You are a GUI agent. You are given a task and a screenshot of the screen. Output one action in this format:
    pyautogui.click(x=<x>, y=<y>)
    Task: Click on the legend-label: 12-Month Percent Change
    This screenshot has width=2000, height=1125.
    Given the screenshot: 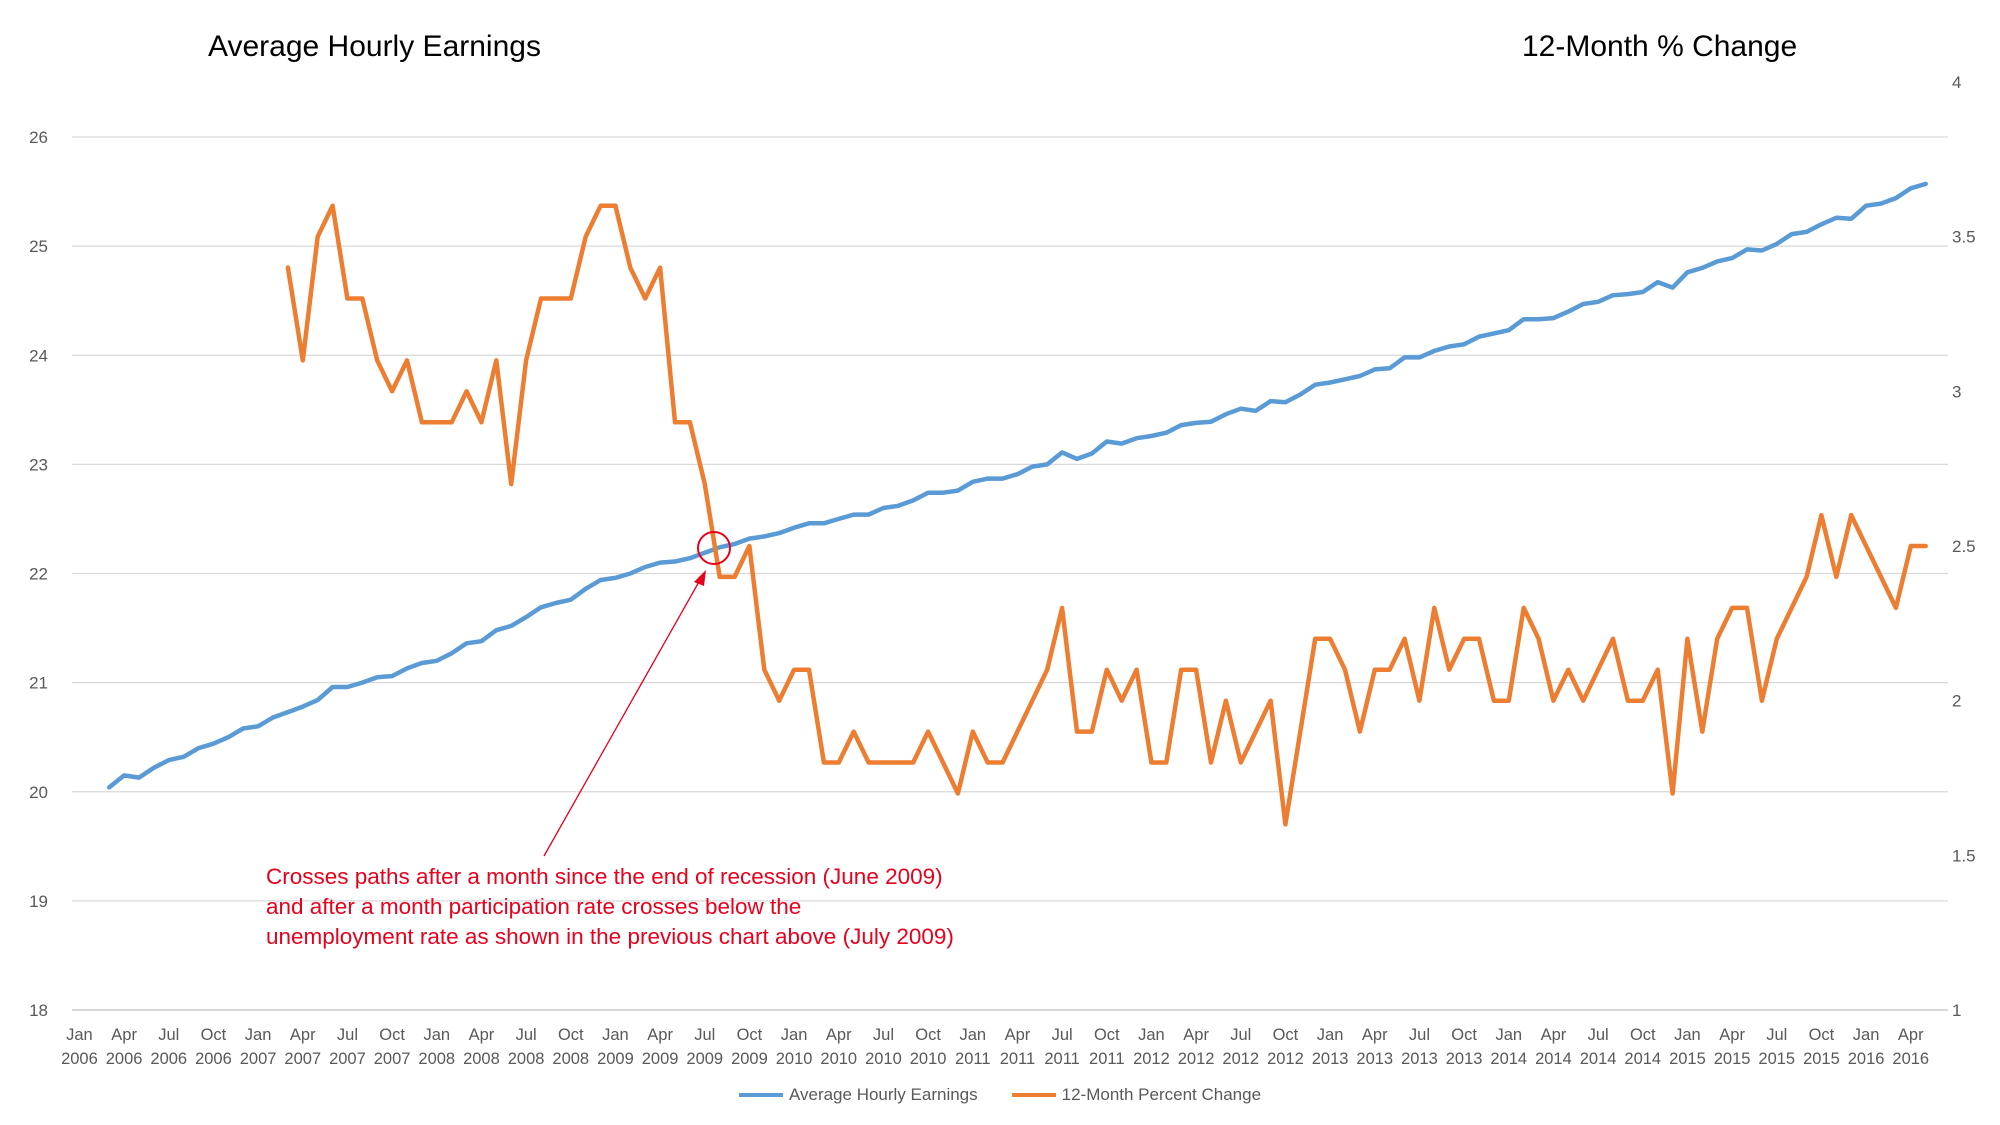 What is the action you would take?
    pyautogui.click(x=1161, y=1094)
    